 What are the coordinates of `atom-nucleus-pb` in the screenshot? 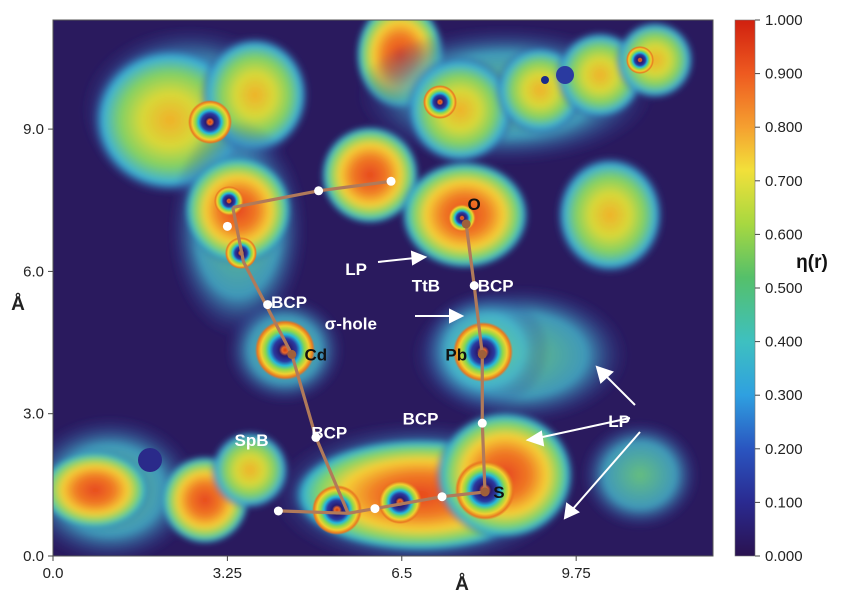 It's located at (482, 354).